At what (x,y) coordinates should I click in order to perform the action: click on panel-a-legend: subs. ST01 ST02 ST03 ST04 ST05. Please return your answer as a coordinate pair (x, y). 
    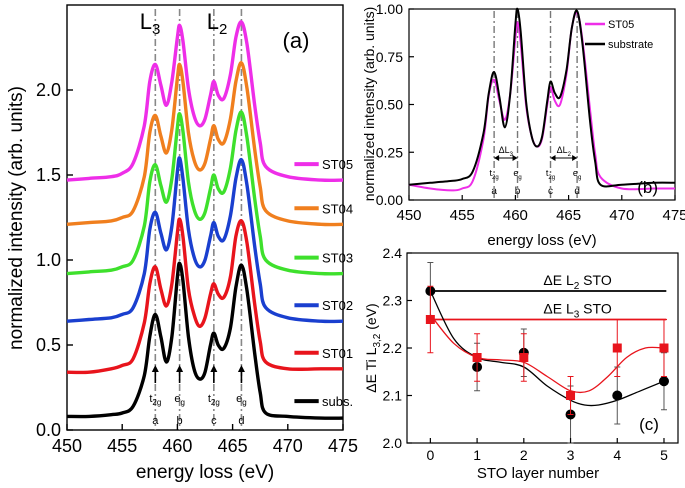
    Looking at the image, I should click on (323, 283).